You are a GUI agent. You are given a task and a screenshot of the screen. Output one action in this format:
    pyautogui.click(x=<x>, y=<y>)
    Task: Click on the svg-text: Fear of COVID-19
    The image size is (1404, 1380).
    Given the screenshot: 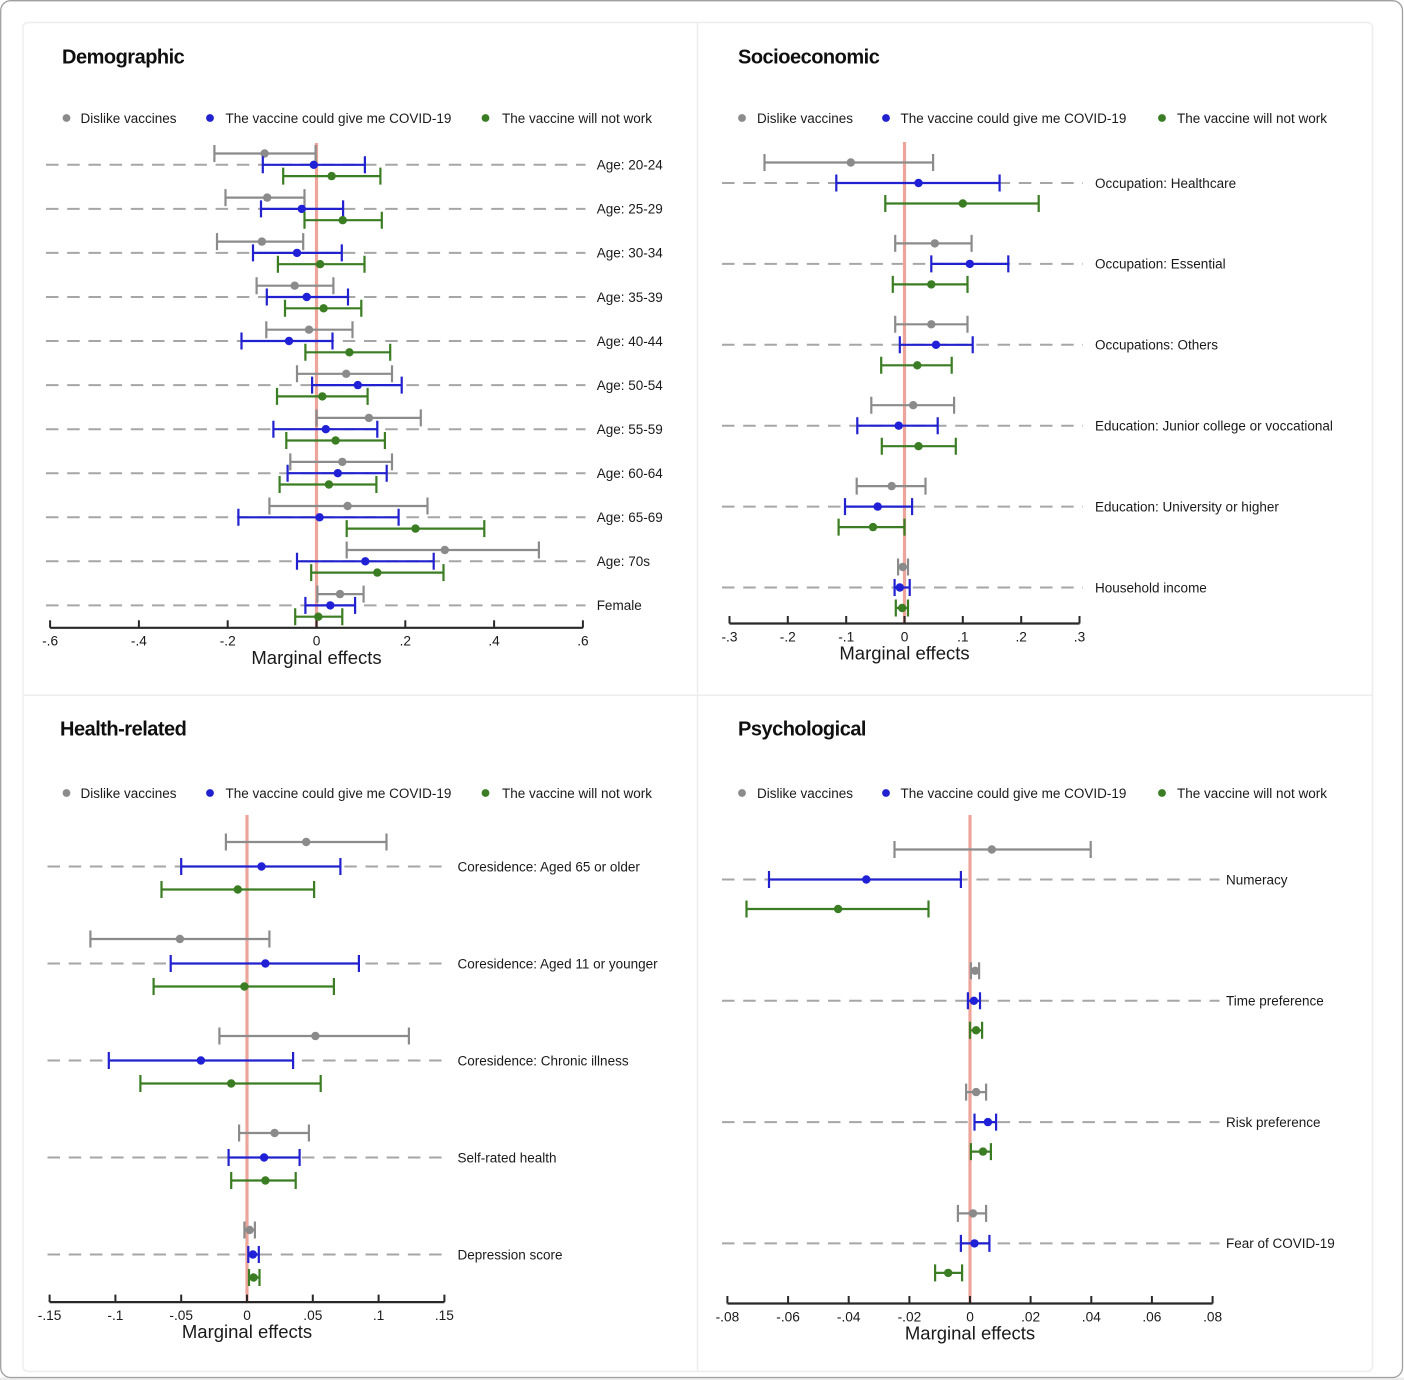 What is the action you would take?
    pyautogui.click(x=1280, y=1243)
    